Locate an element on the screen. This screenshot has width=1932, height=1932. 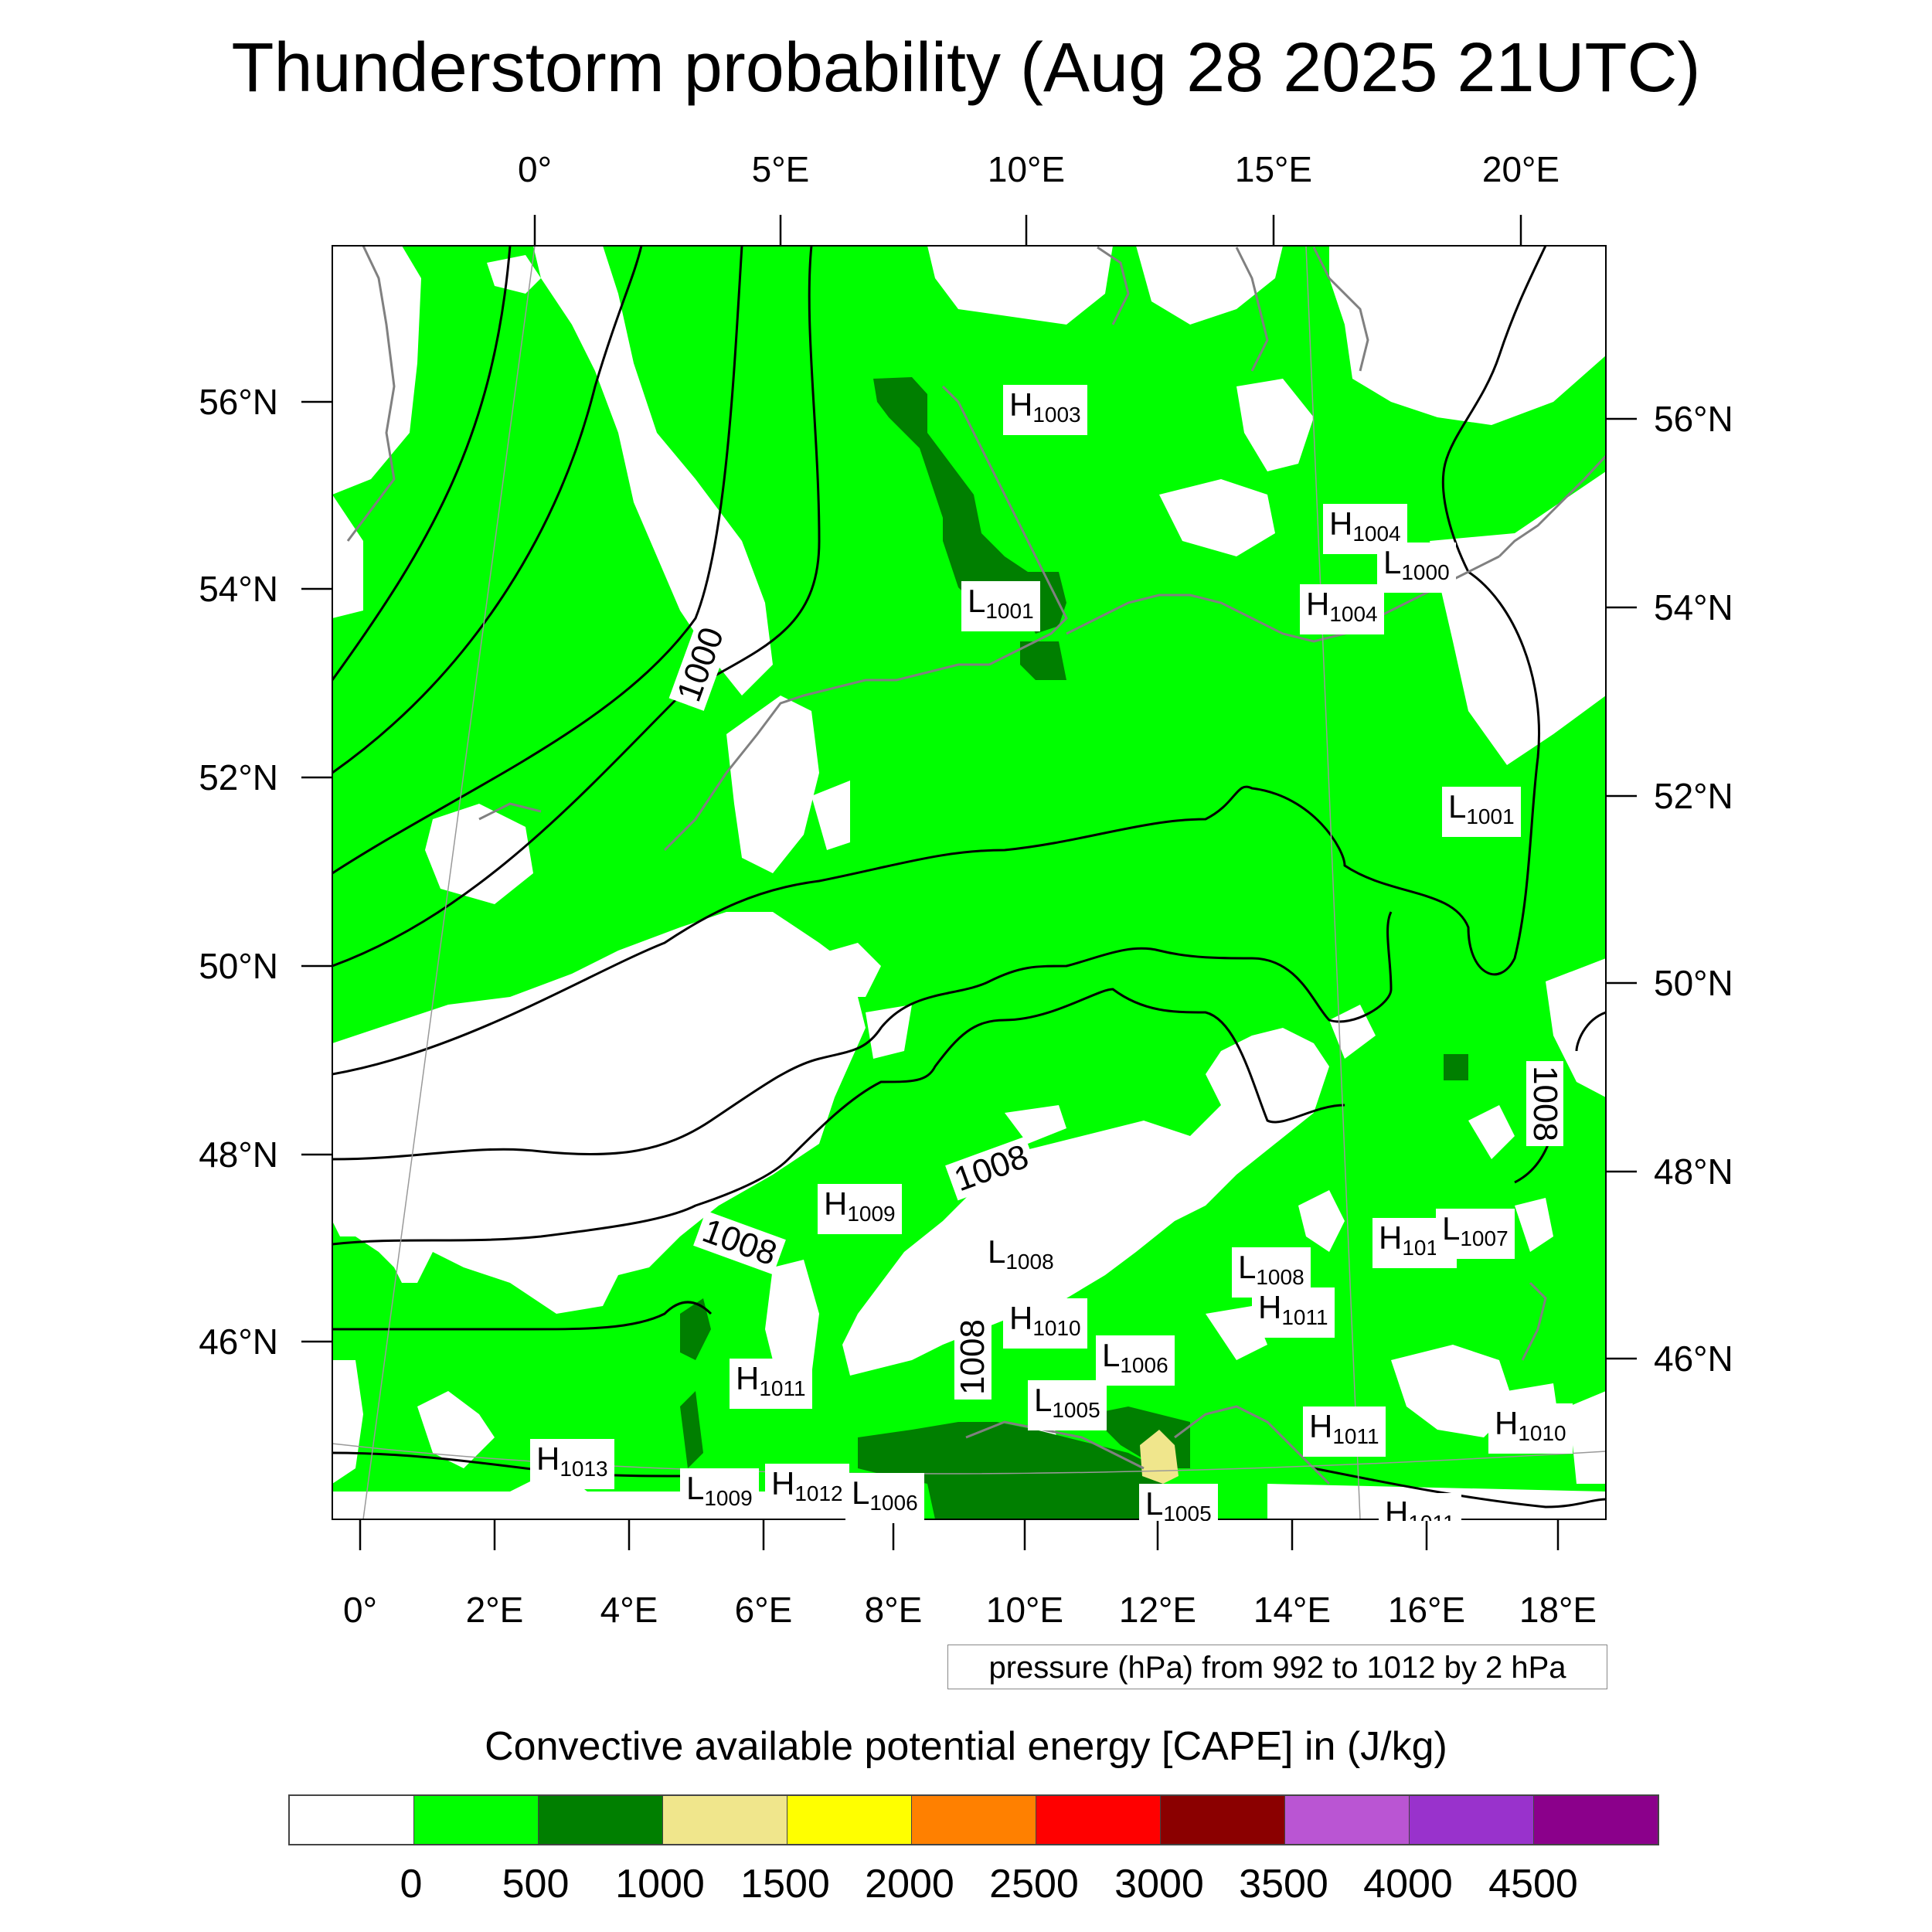
pressure-center-label: H1003 is located at coordinates (1045, 410).